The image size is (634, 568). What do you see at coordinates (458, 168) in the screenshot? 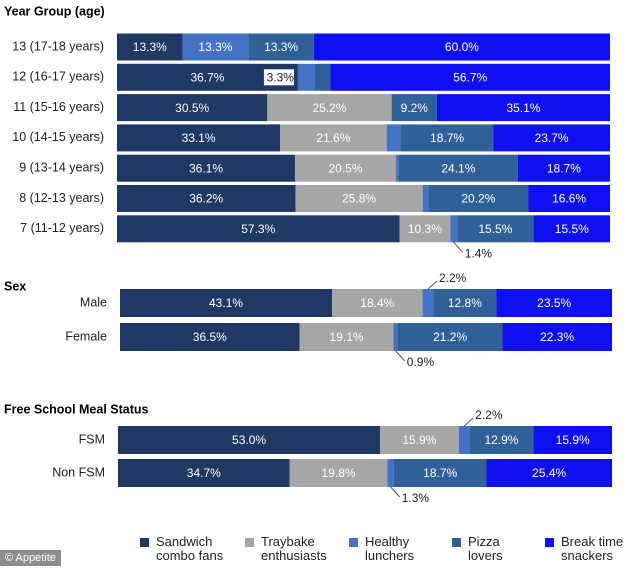
I see `value-label: 24.1%` at bounding box center [458, 168].